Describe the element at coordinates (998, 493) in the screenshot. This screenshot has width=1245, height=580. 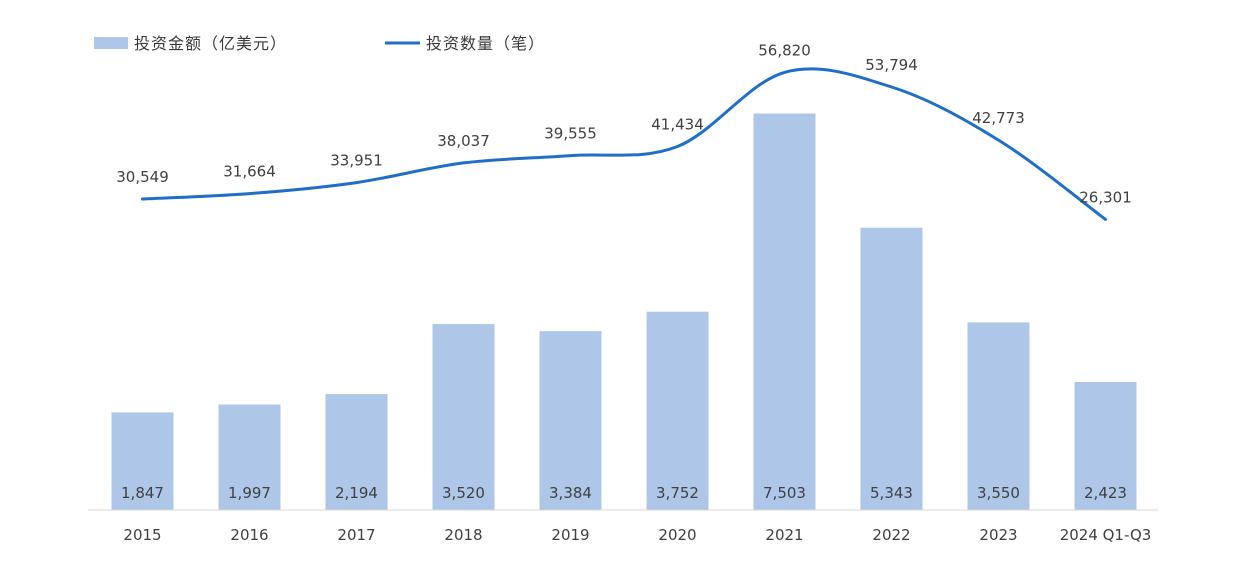
I see `bar-label-2023: 3,550` at that location.